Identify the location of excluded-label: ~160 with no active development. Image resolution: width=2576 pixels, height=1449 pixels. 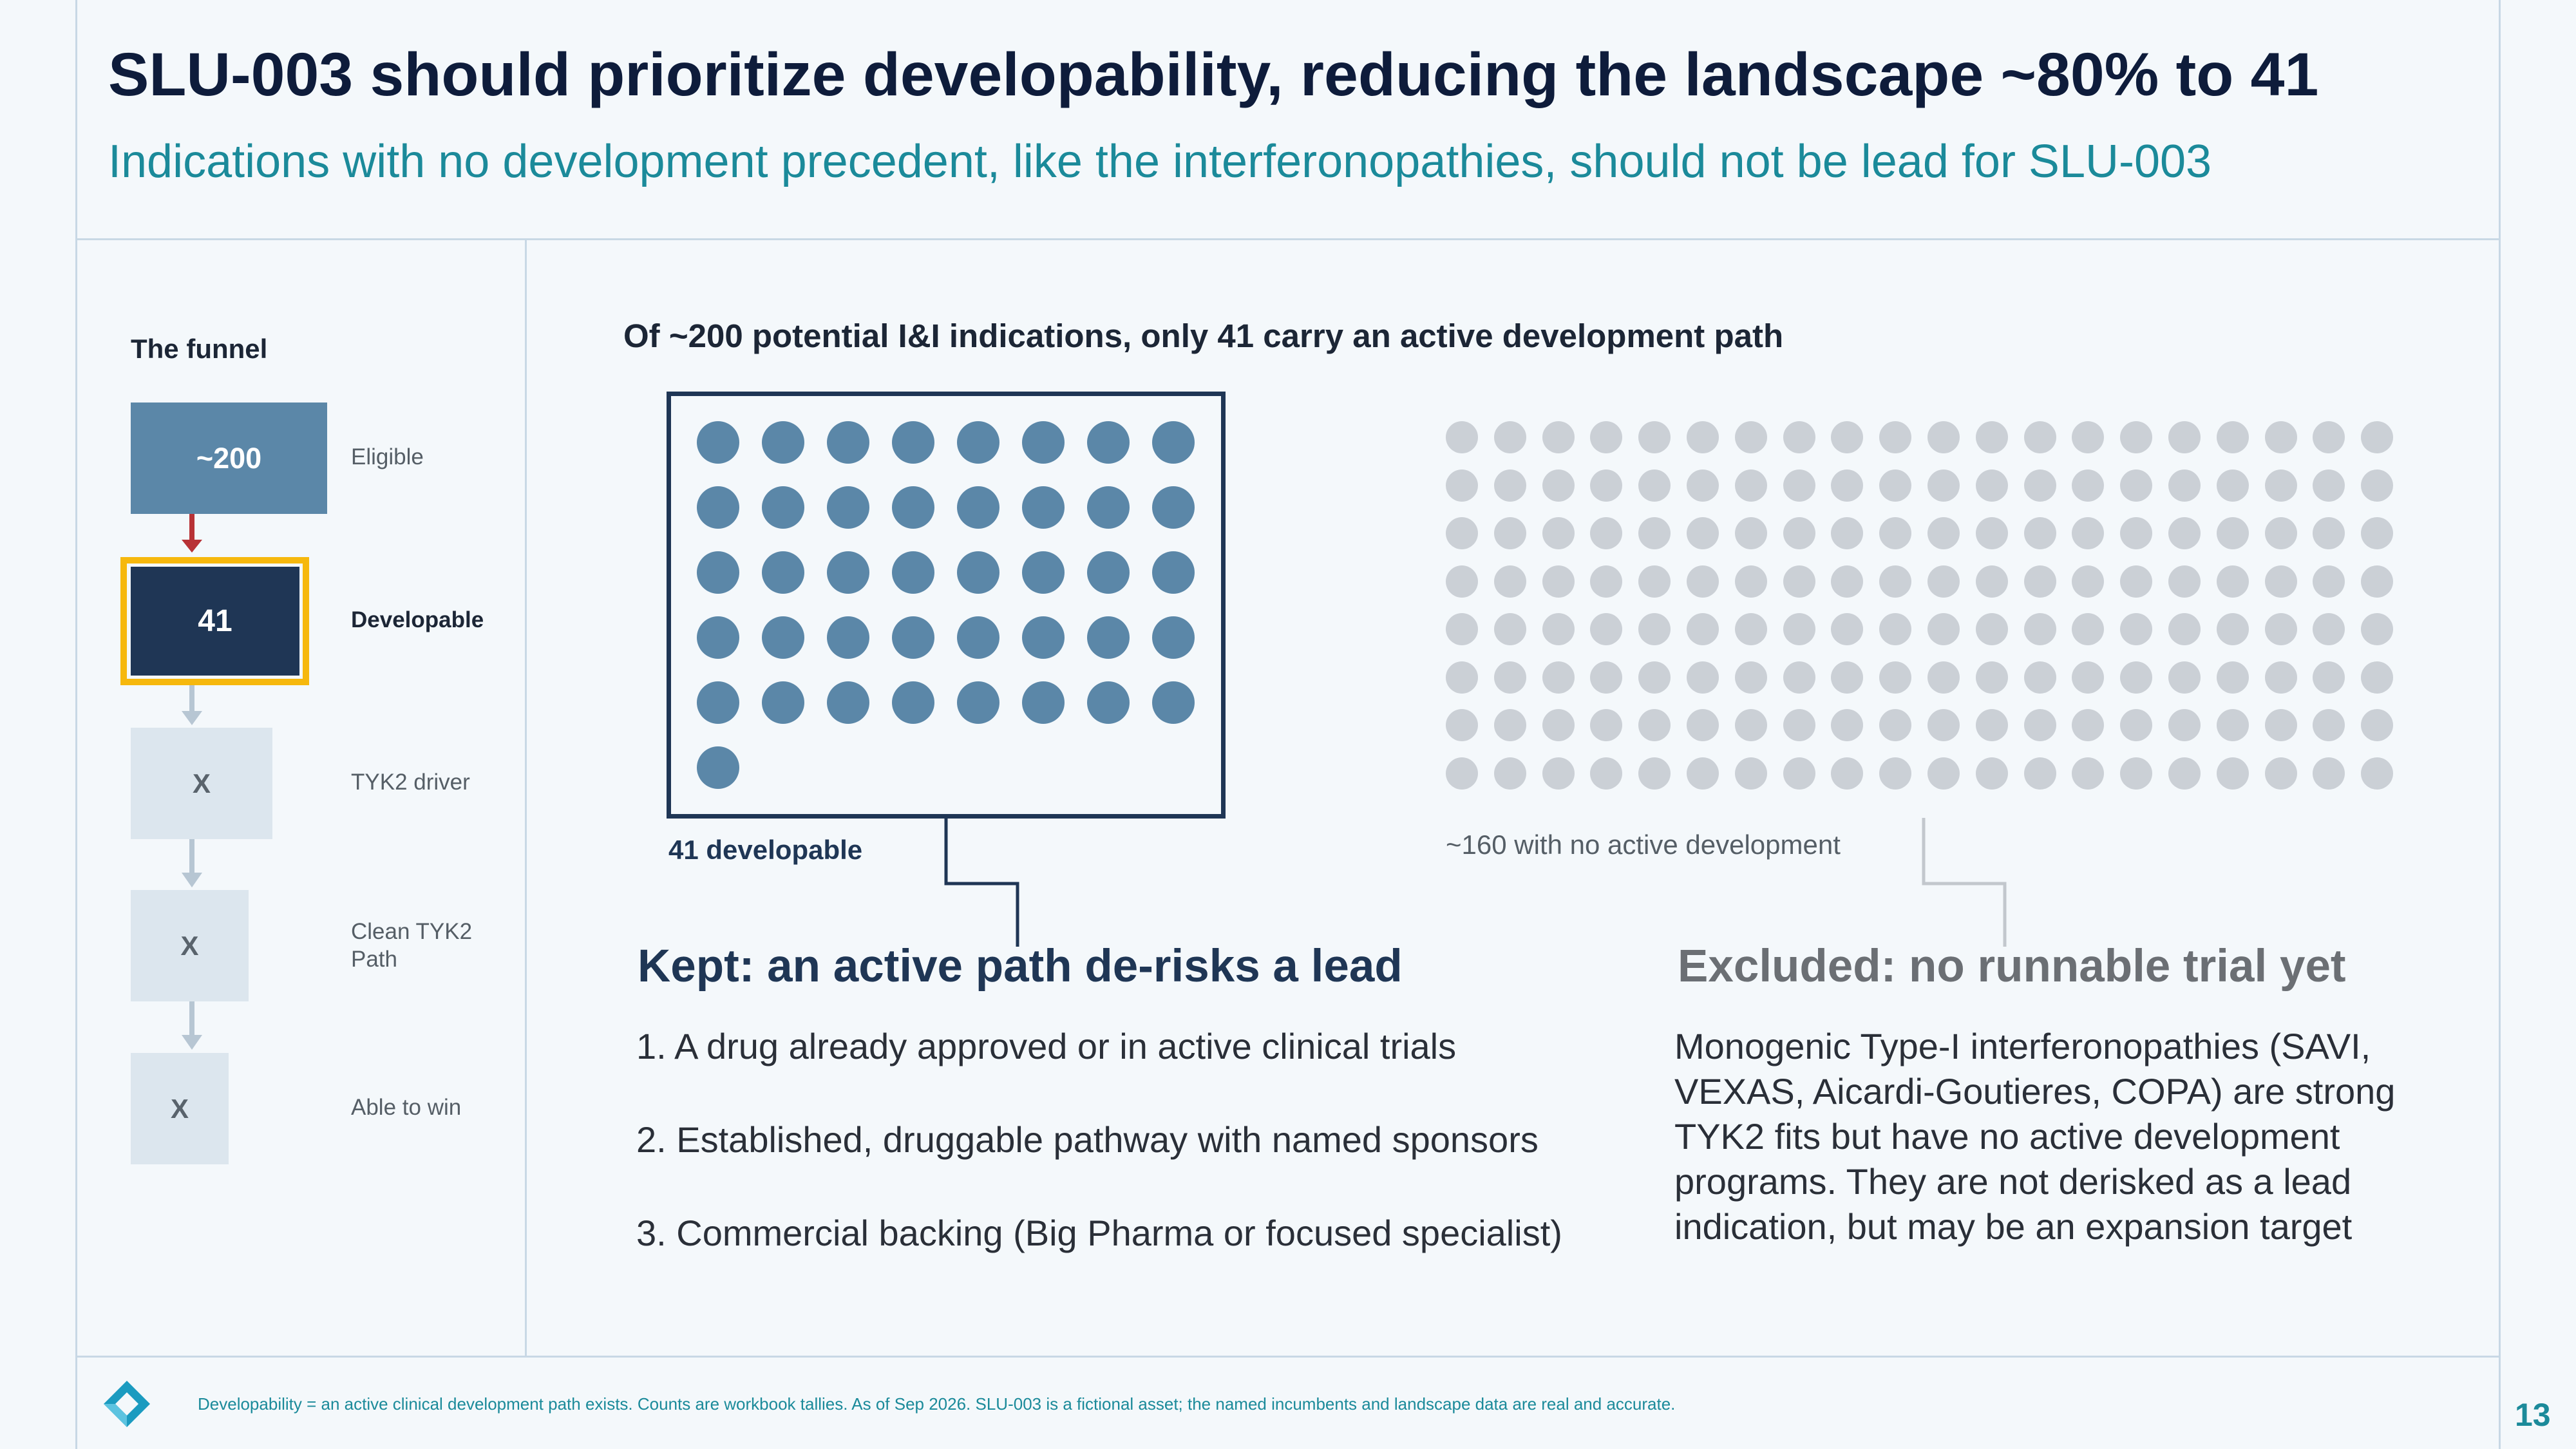
(1643, 845).